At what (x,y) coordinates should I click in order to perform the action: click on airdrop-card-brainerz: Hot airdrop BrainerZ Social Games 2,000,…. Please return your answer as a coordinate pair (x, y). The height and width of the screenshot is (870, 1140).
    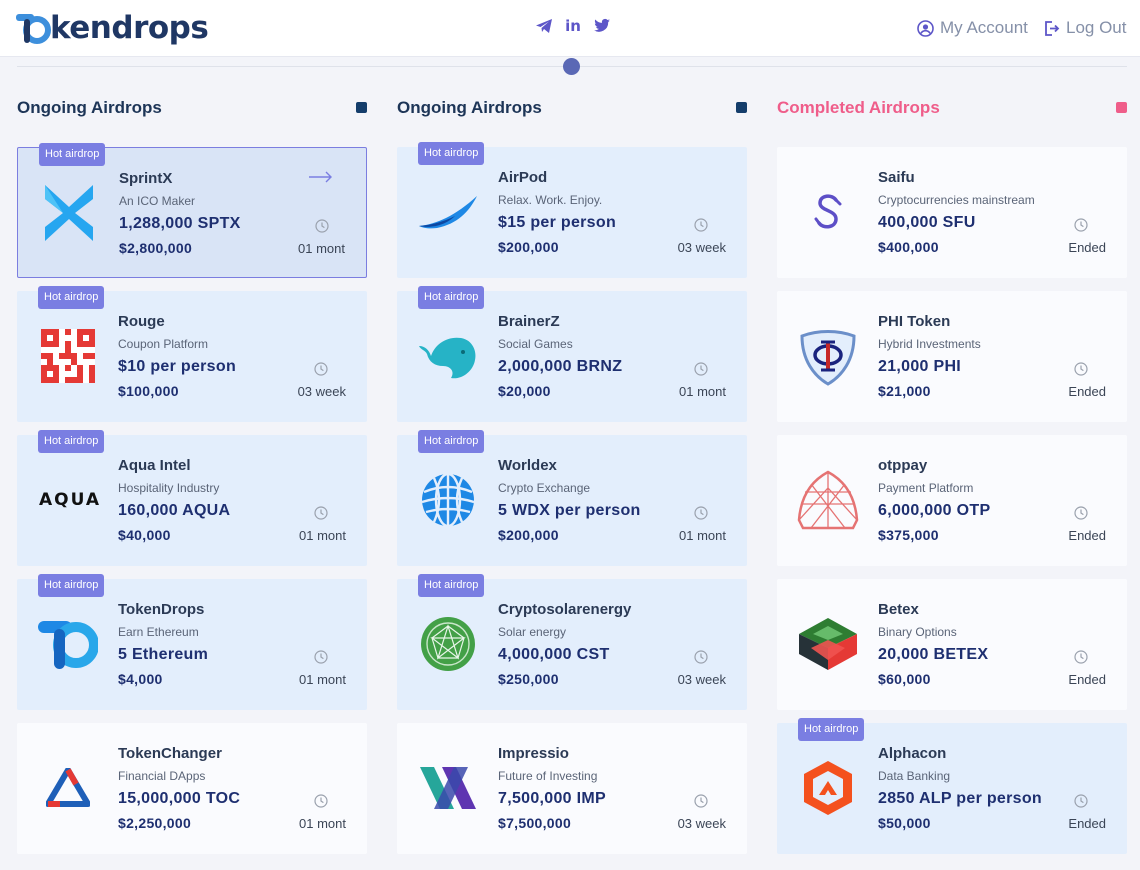
    Looking at the image, I should click on (572, 354).